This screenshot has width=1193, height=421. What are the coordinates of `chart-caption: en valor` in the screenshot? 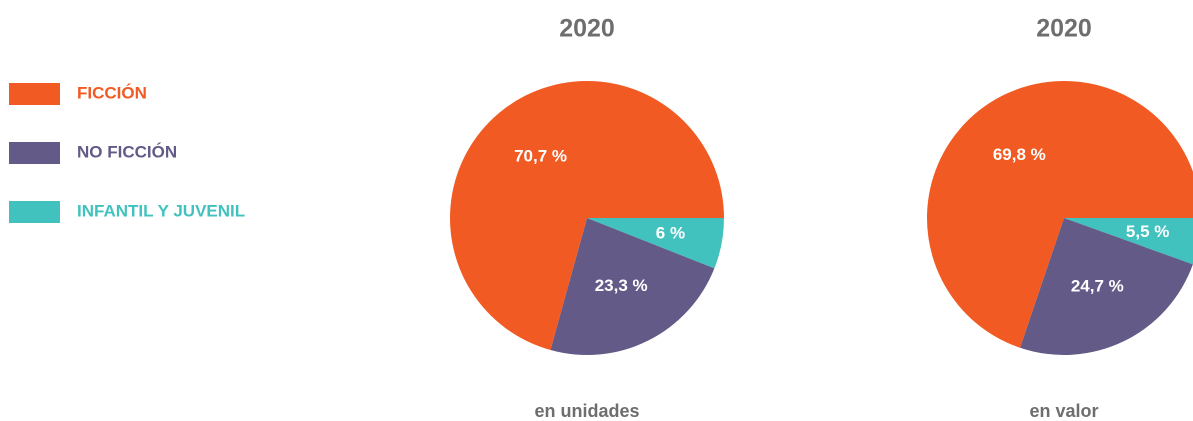 It's located at (1063, 411).